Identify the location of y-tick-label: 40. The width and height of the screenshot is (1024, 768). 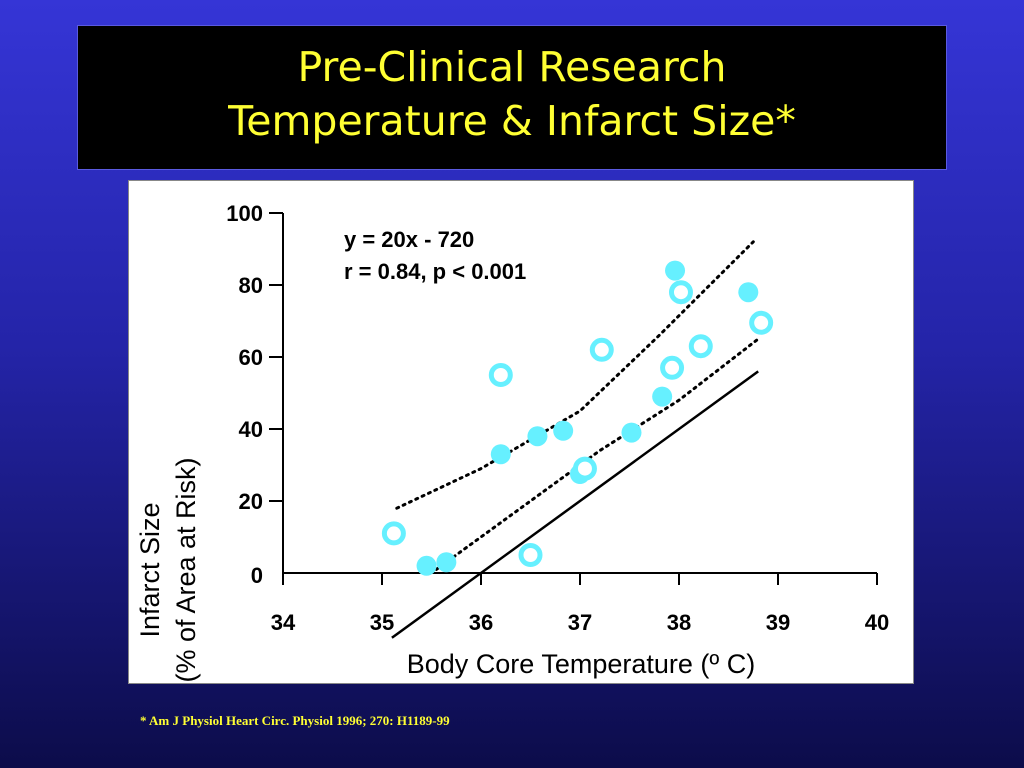
(251, 429).